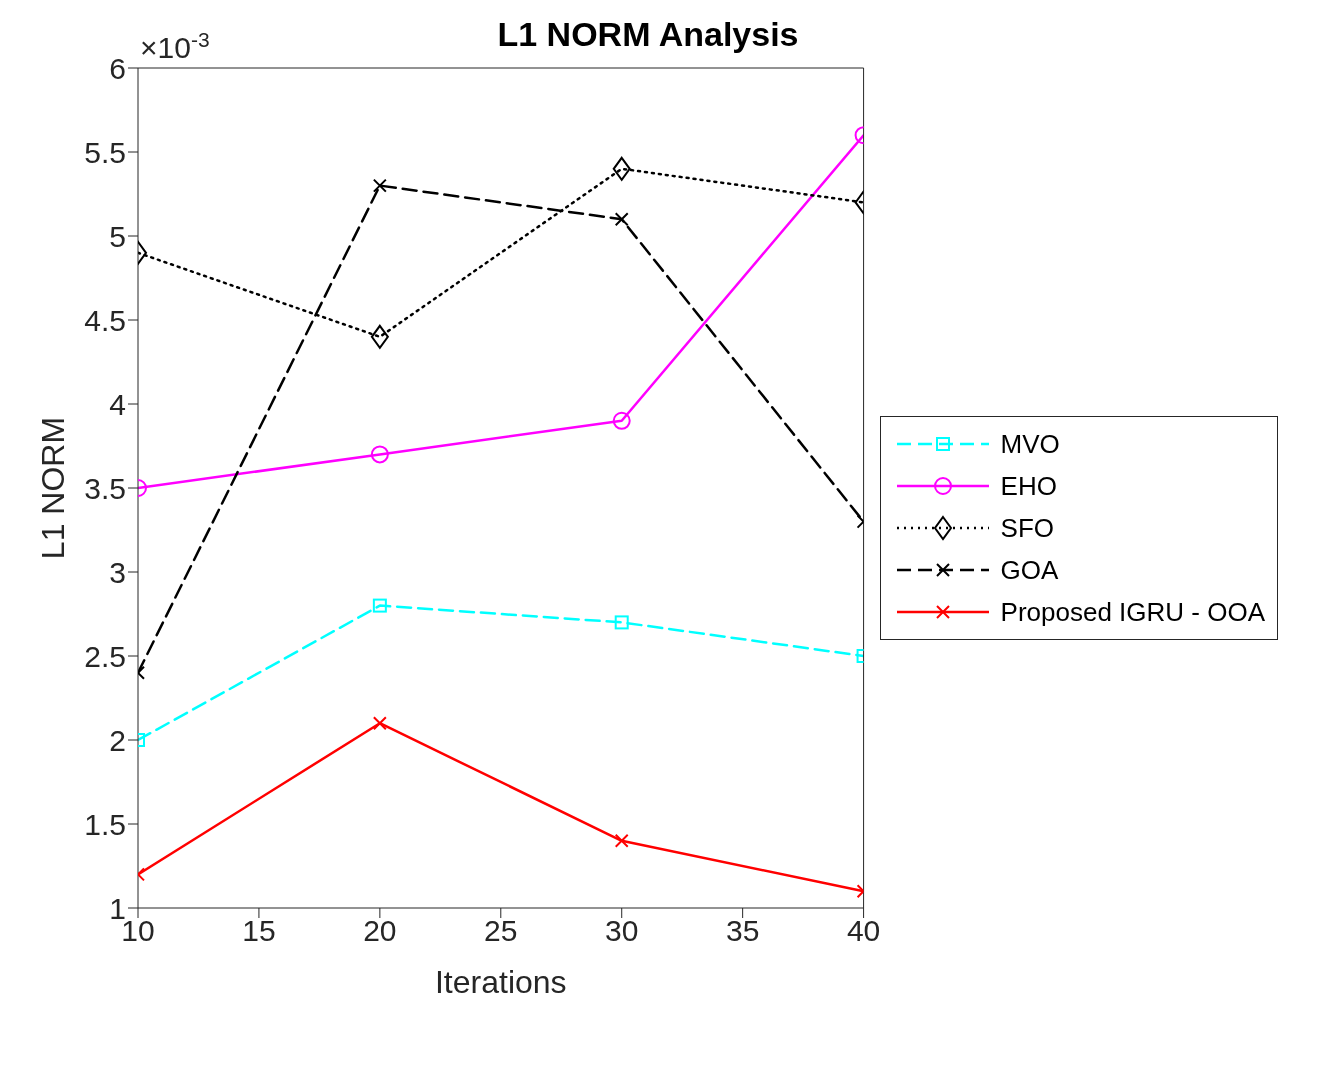  Describe the element at coordinates (501, 931) in the screenshot. I see `x-tick-label: 25` at that location.